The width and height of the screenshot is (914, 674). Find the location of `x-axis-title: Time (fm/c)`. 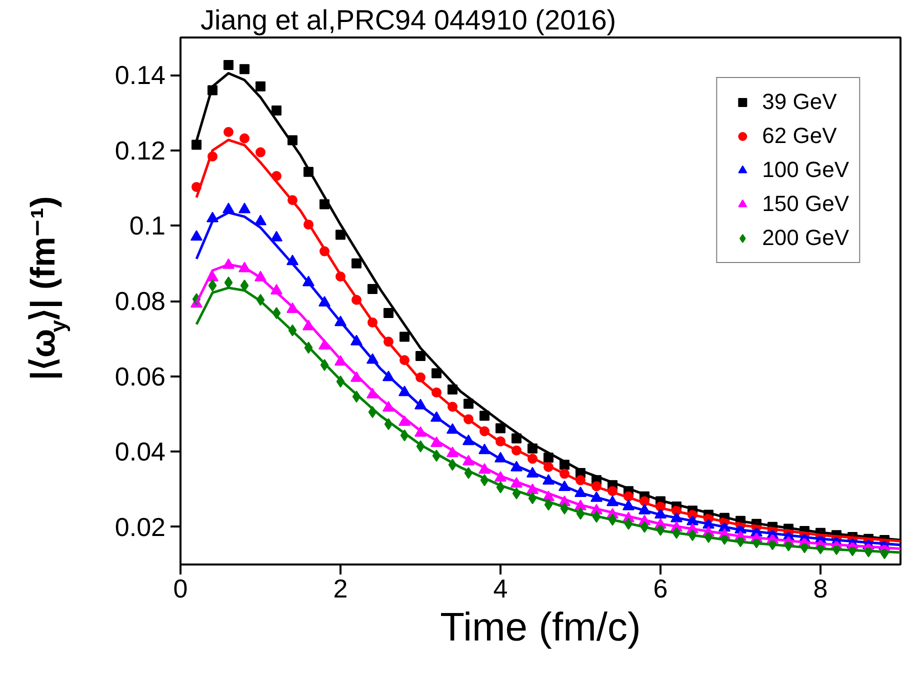

x-axis-title: Time (fm/c) is located at coordinates (540, 628).